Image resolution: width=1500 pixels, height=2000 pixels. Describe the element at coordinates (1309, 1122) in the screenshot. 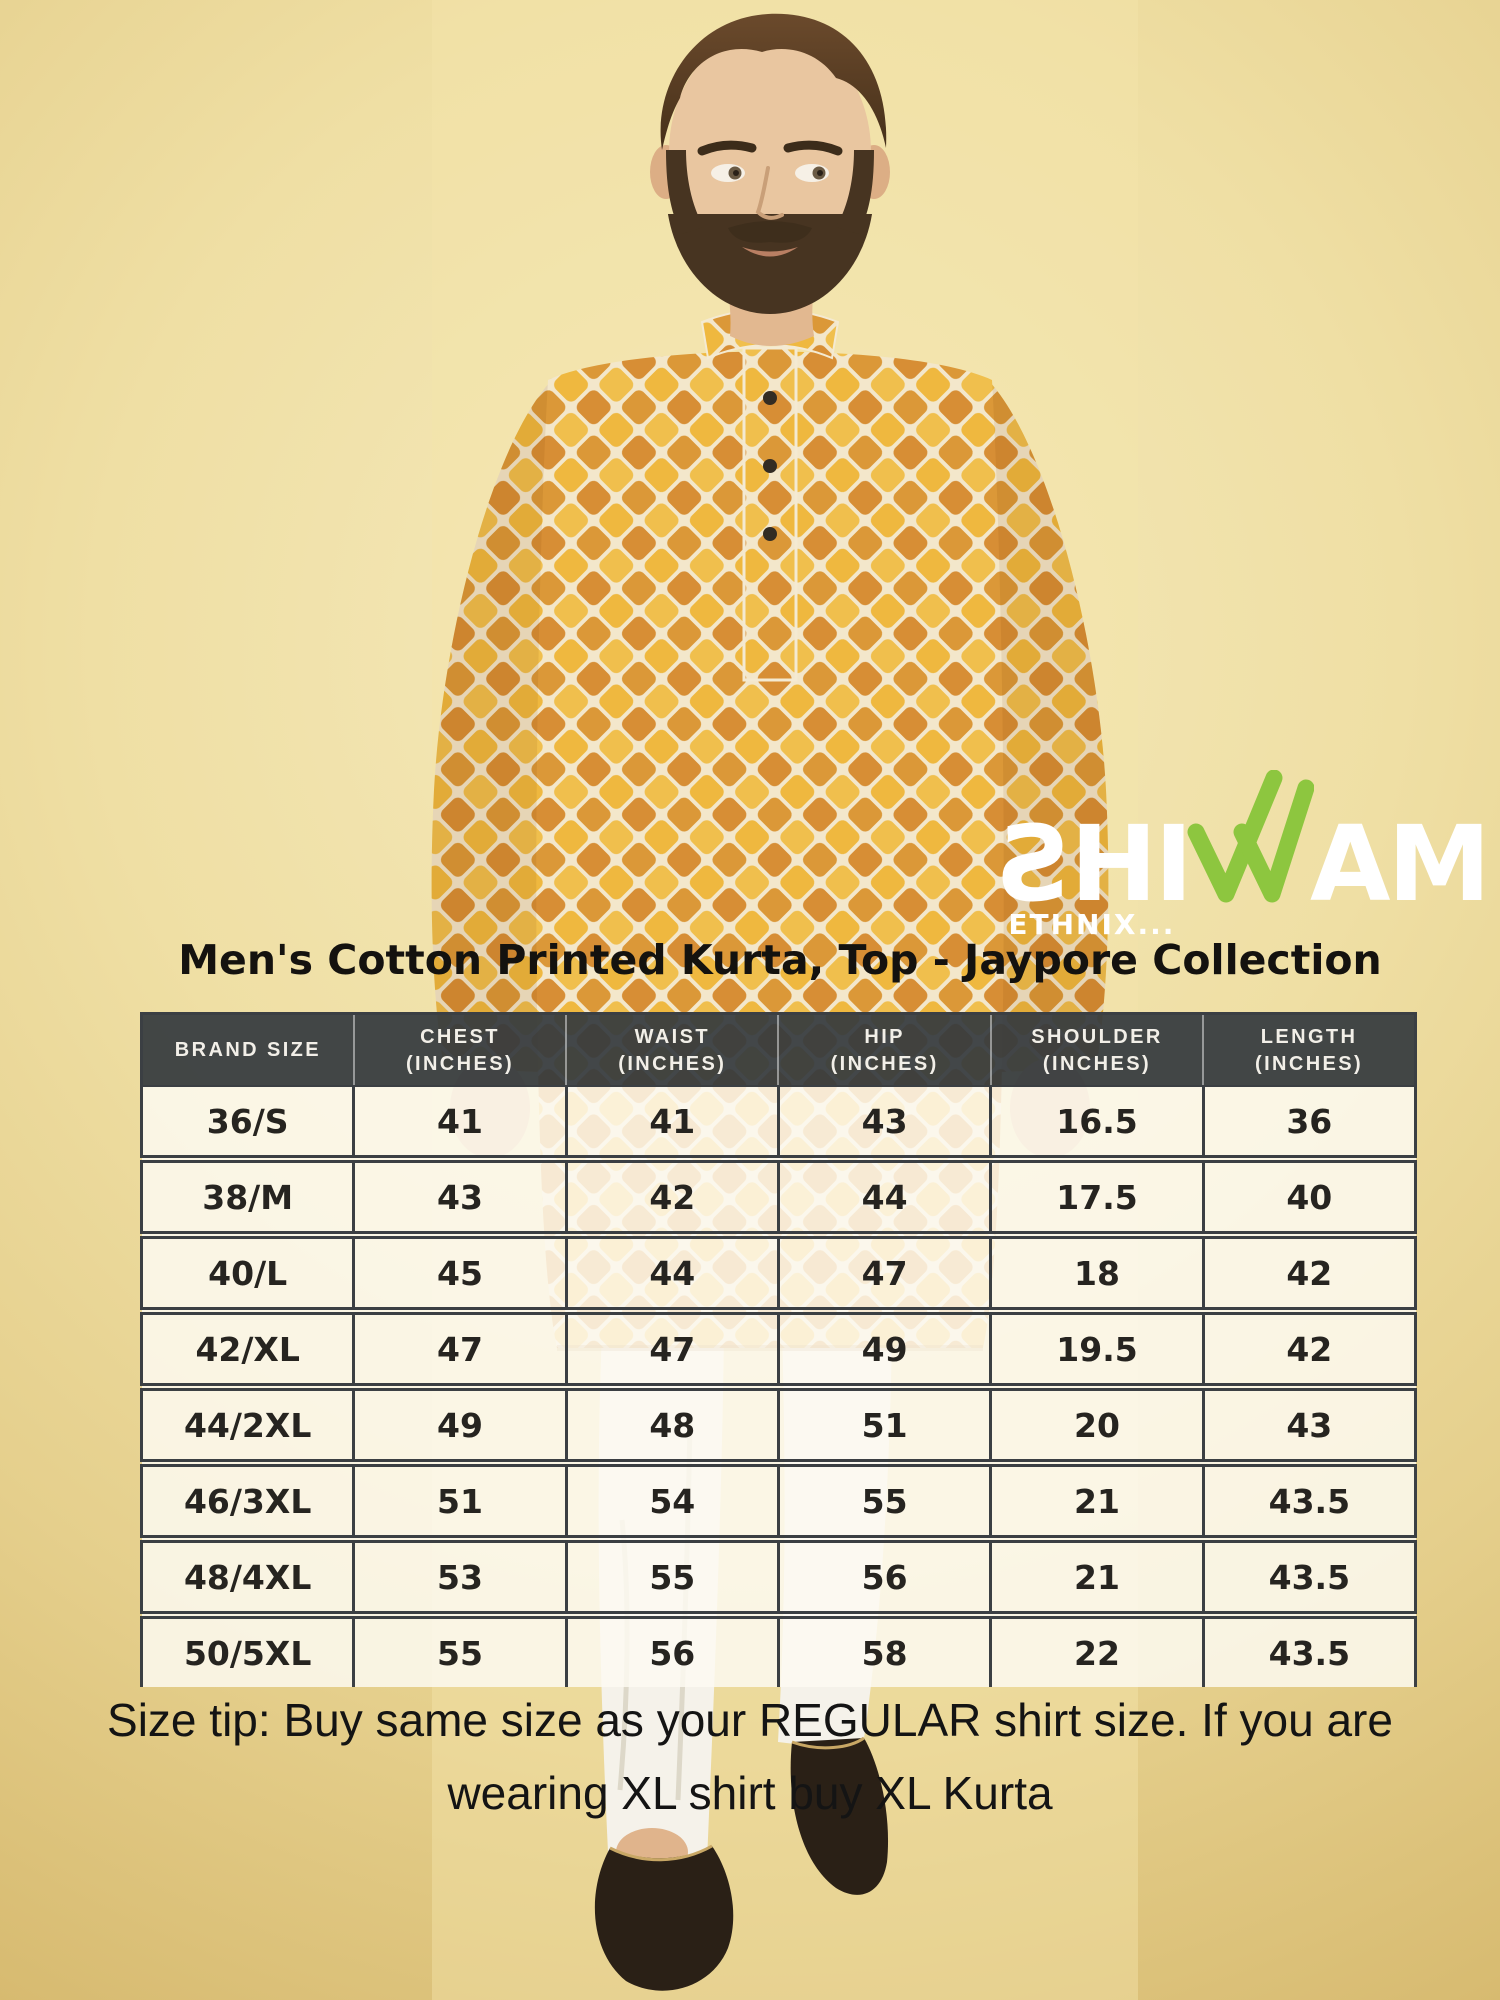

I see `size-table-cell: 36` at that location.